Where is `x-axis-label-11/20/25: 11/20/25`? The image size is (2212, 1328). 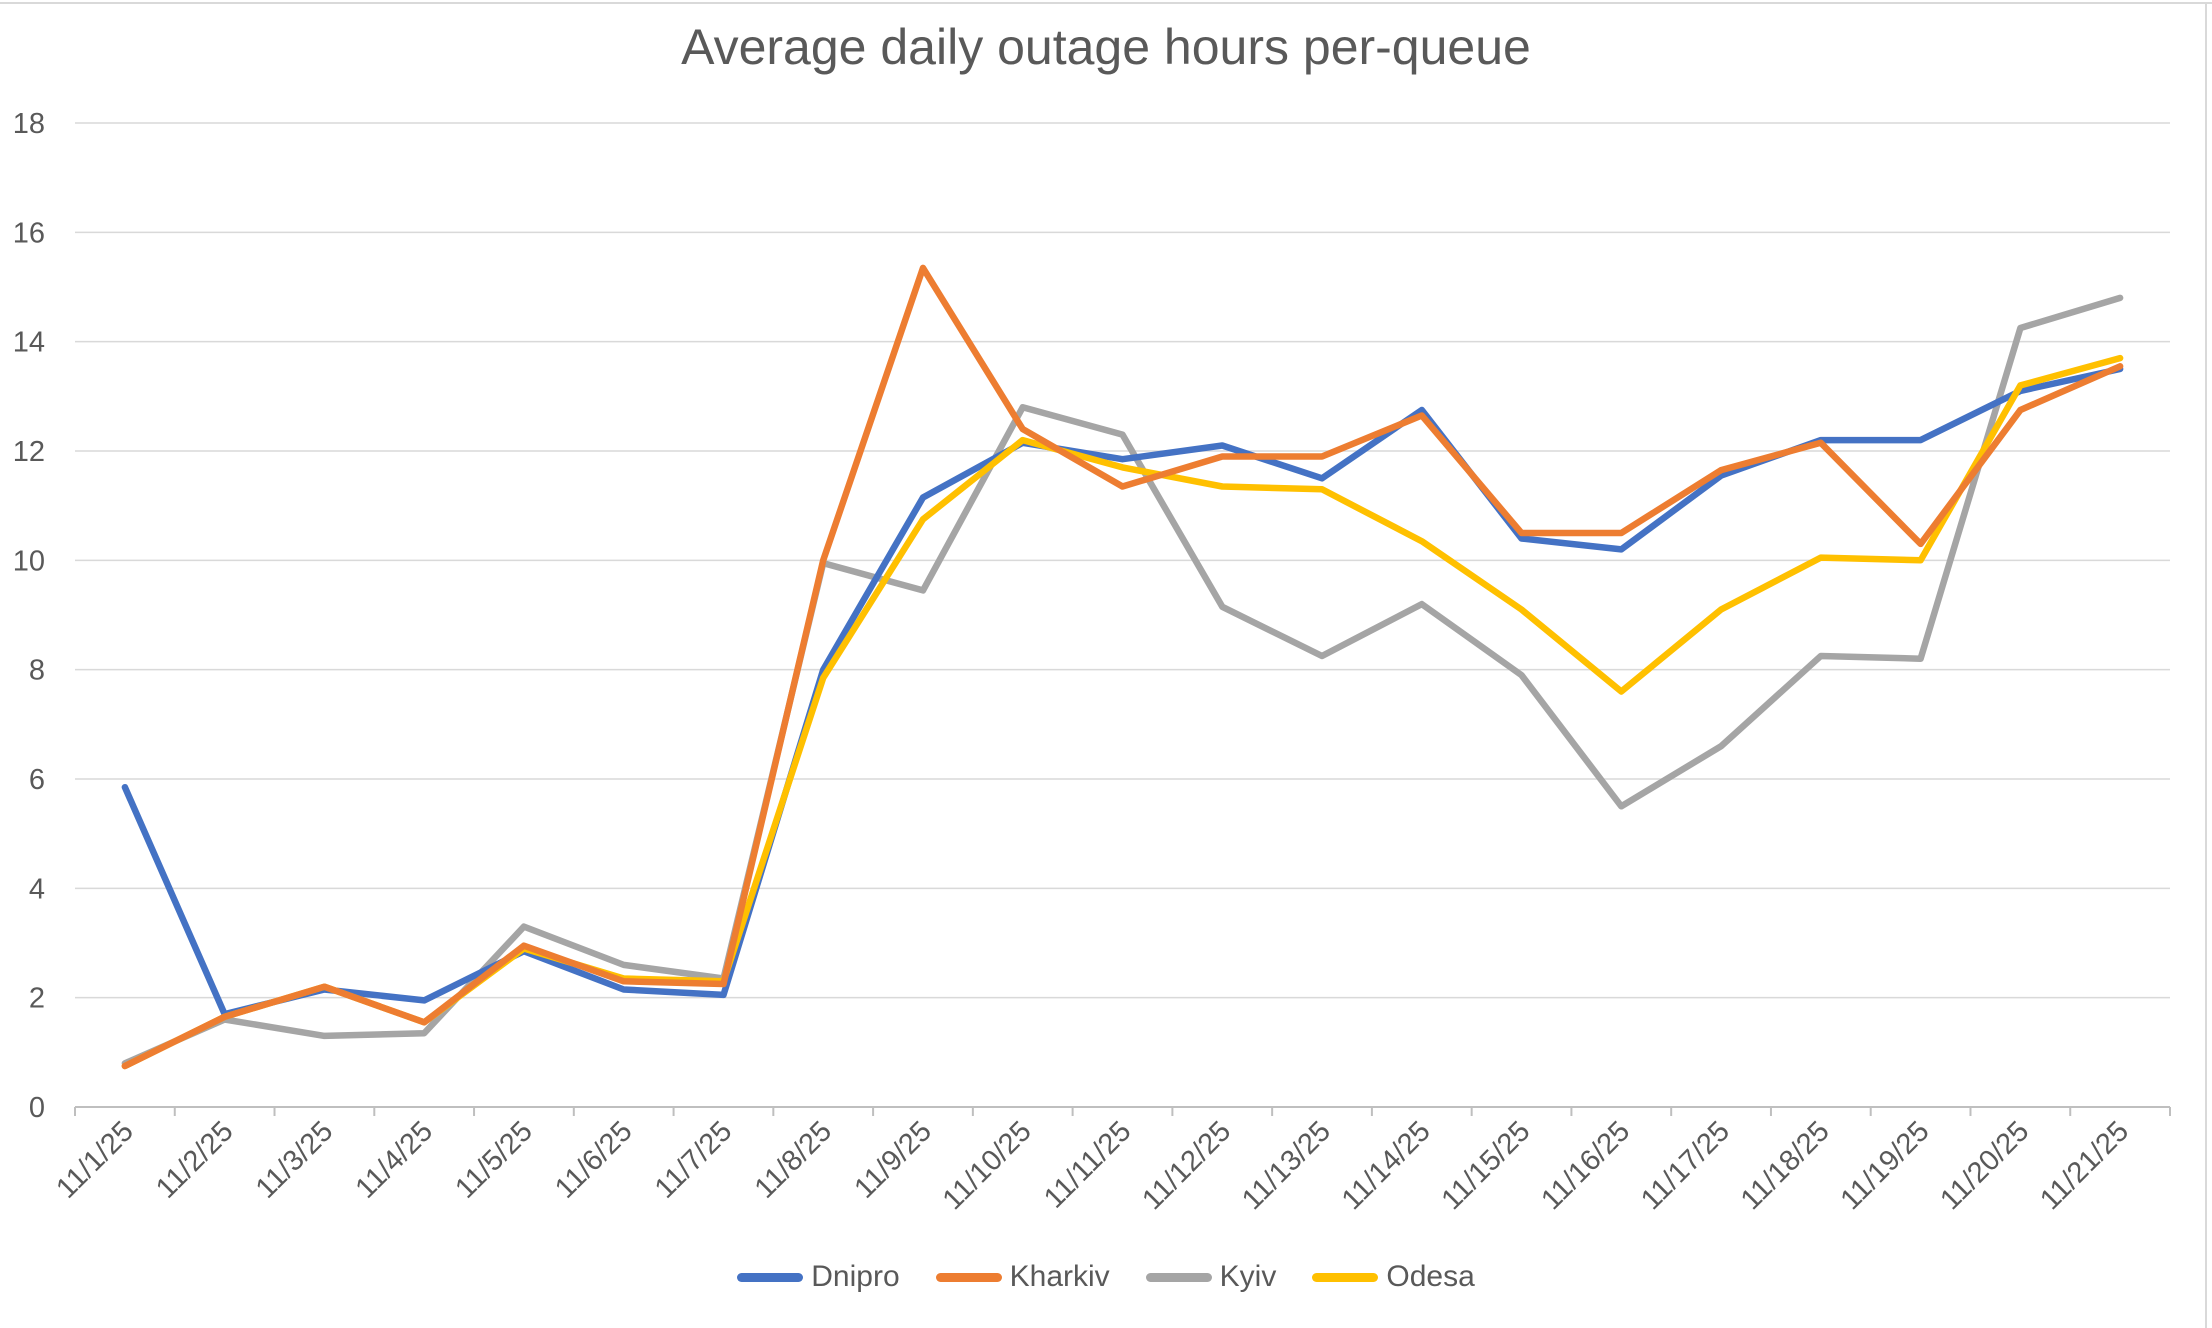 x-axis-label-11/20/25: 11/20/25 is located at coordinates (1984, 1165).